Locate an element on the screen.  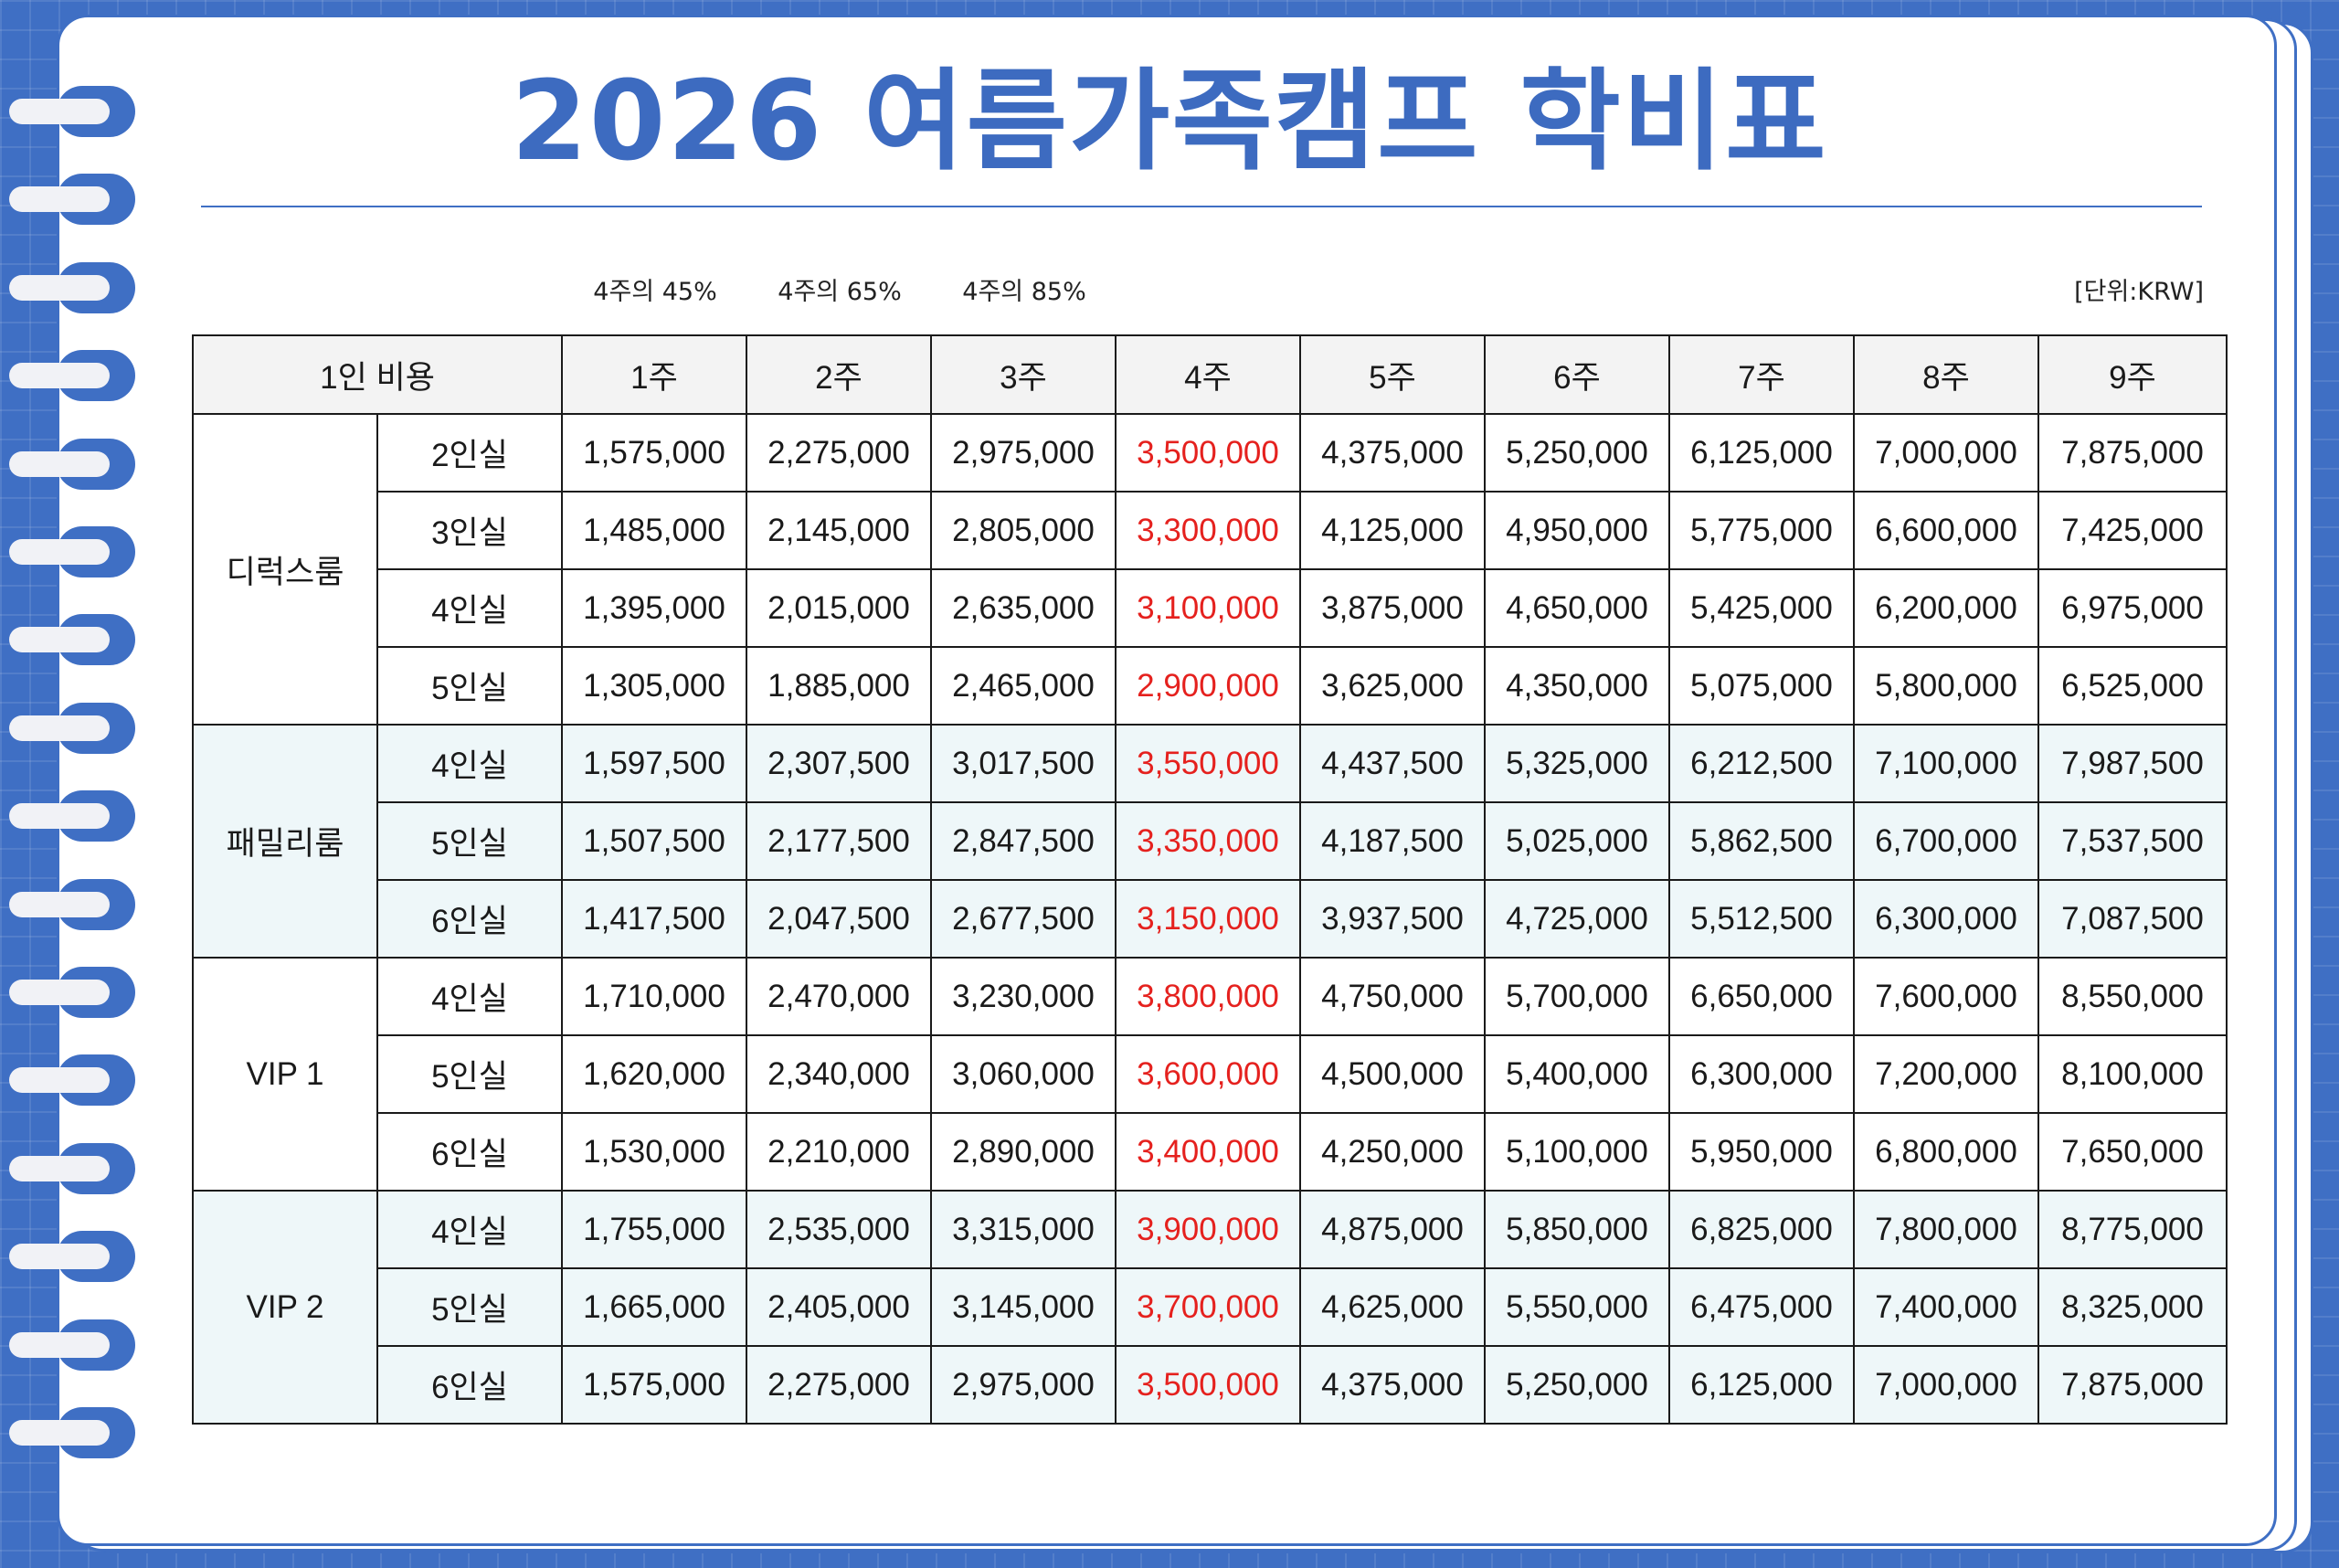
price-cell: 2,900,000 is located at coordinates (1208, 686).